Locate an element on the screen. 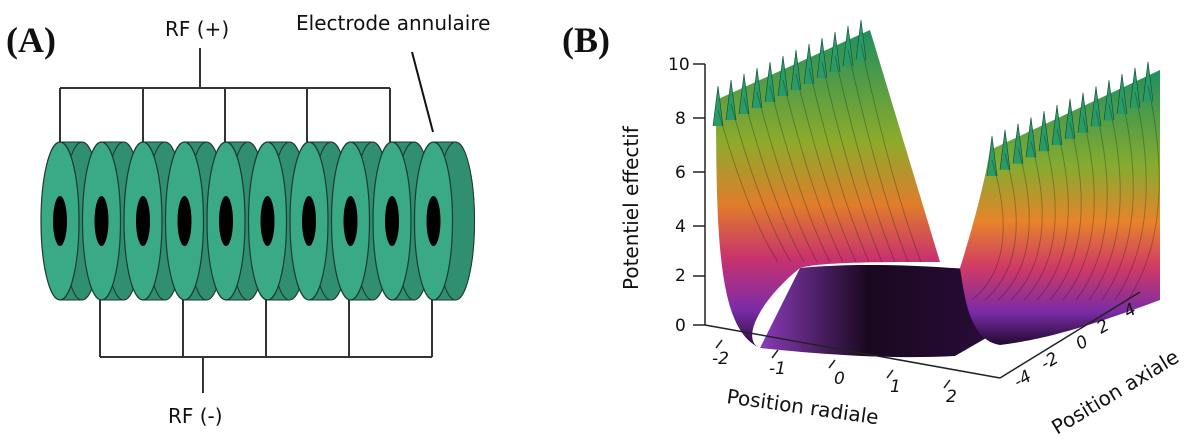 This screenshot has width=1195, height=444. electrode-label: Electrode annulaire is located at coordinates (393, 23).